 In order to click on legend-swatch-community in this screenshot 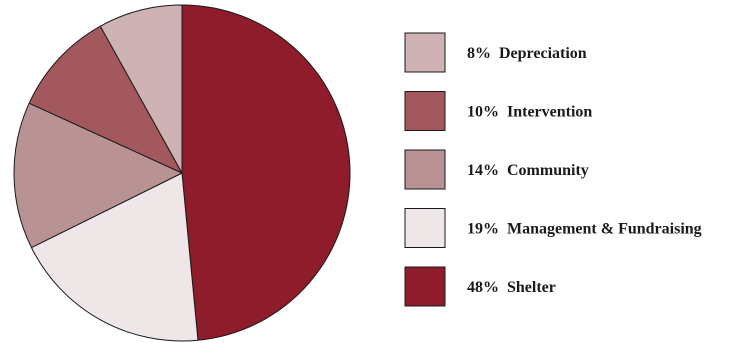, I will do `click(425, 169)`.